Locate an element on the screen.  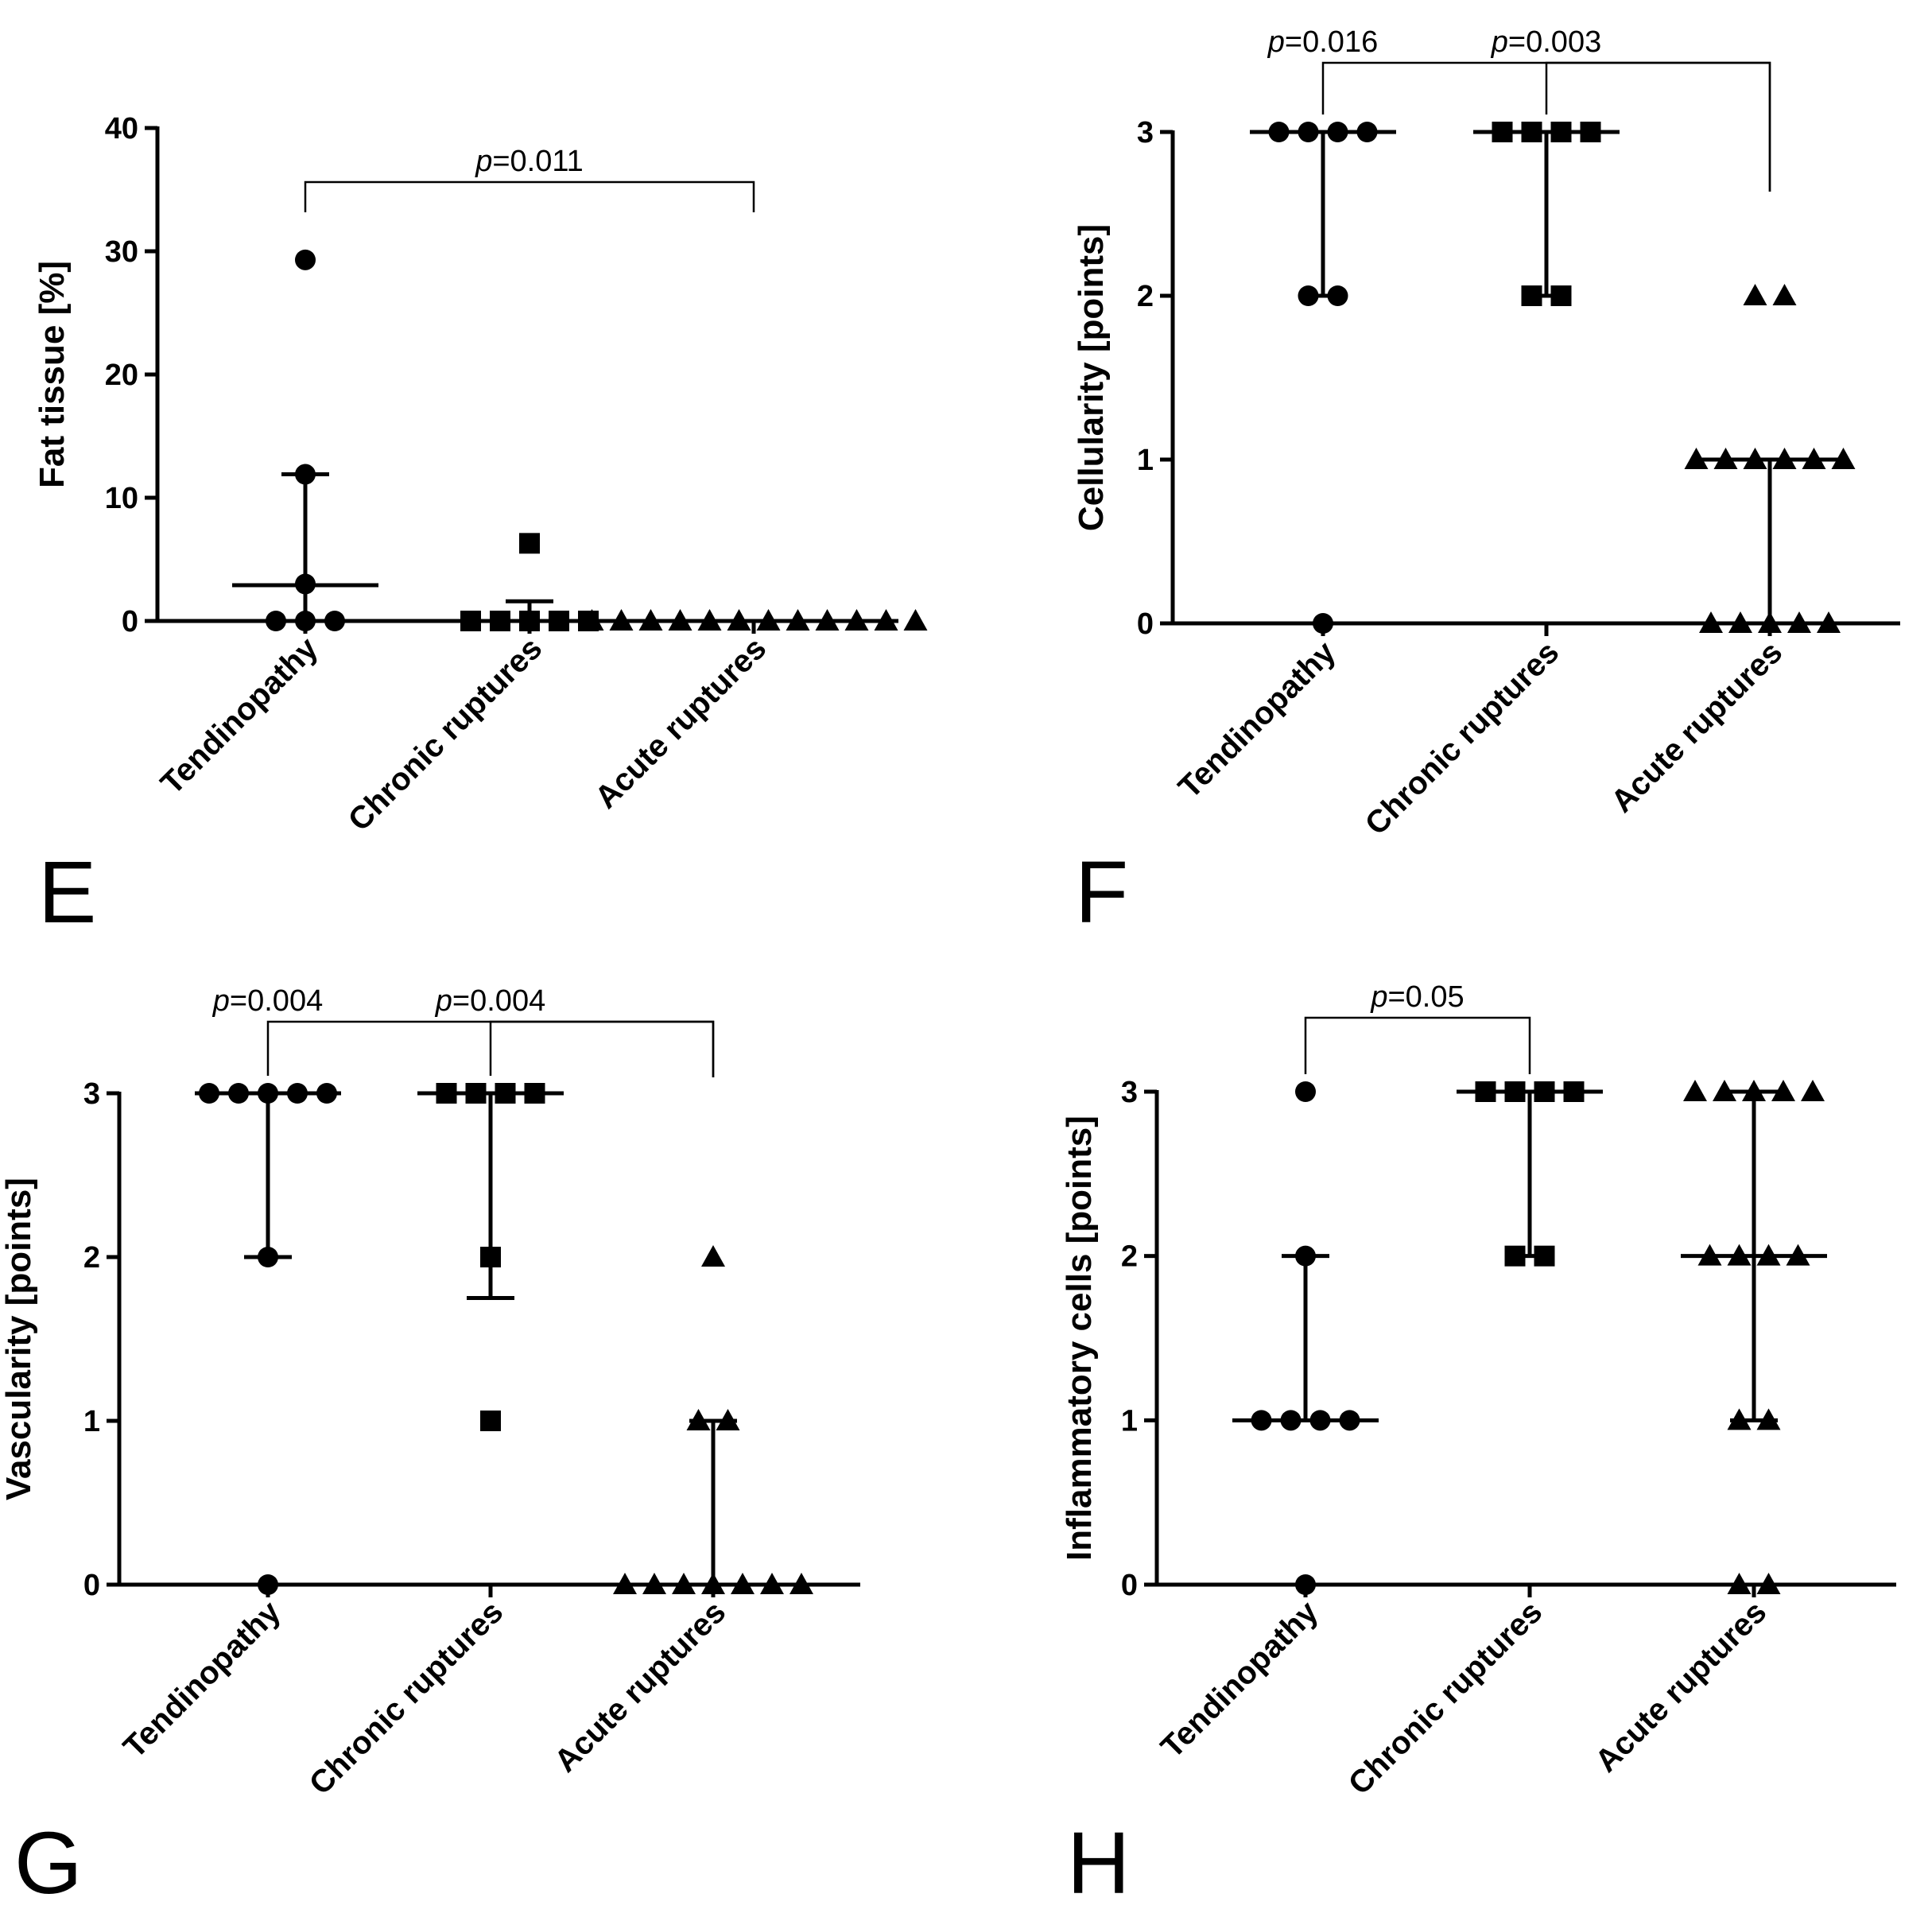
p-value-label: p=0.05 is located at coordinates (1417, 997).